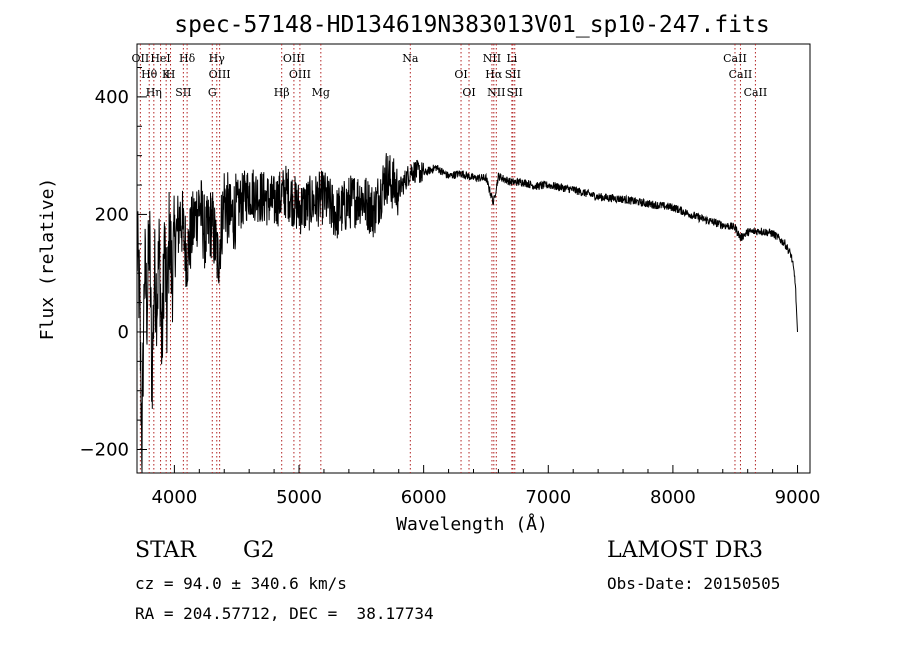  I want to click on y-axis-label: Flux (relative), so click(47, 259).